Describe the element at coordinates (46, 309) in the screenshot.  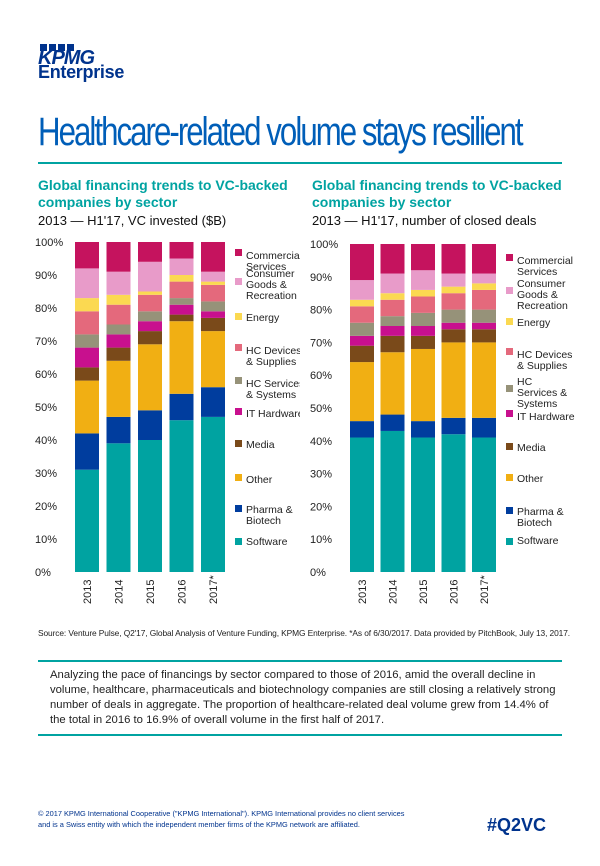
I see `y-tick-label: 80%` at that location.